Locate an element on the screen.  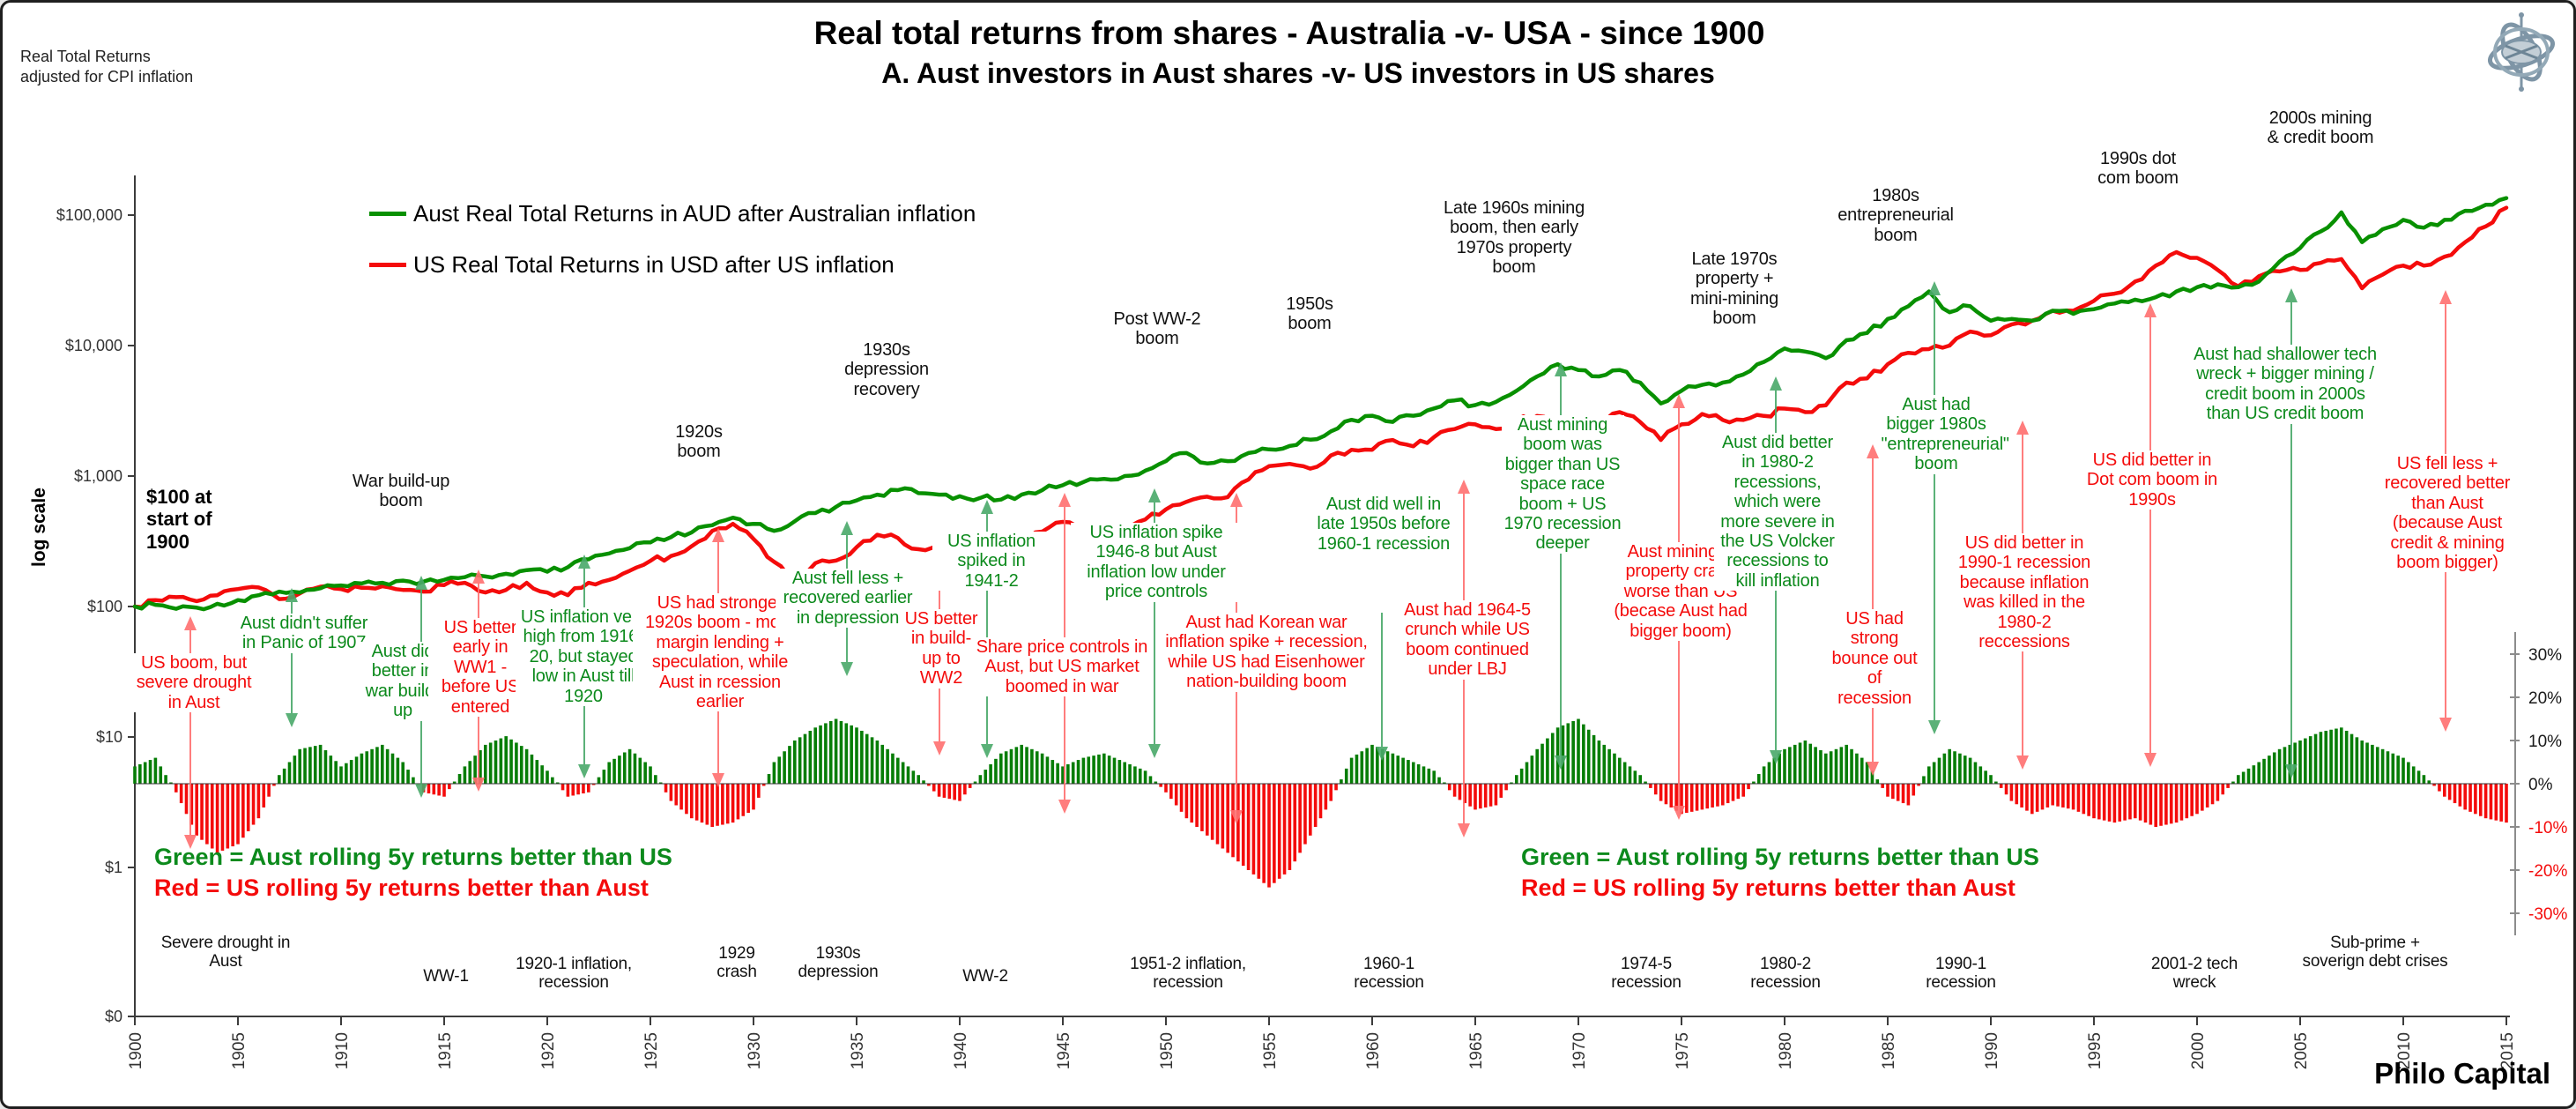
x-axis-year-label: 1940 is located at coordinates (961, 1050).